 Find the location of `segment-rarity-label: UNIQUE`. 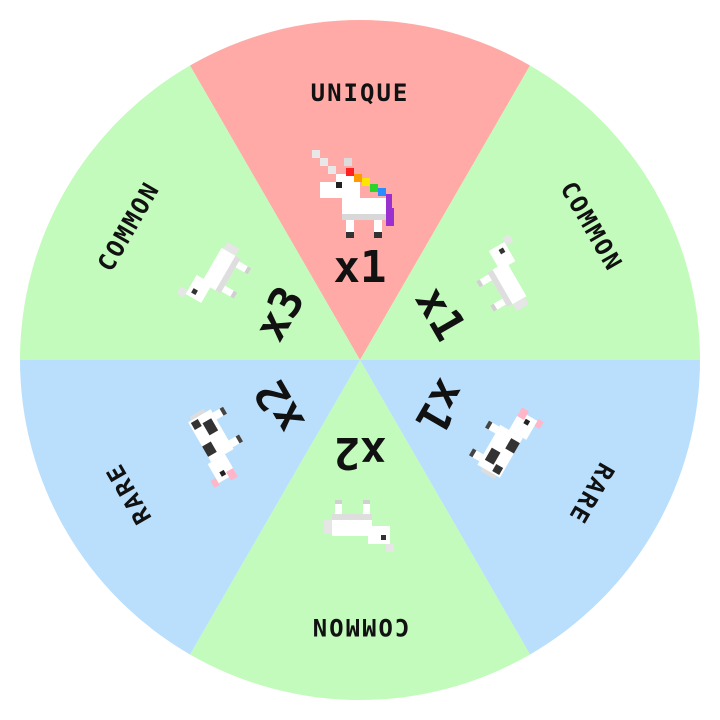

segment-rarity-label: UNIQUE is located at coordinates (360, 93).